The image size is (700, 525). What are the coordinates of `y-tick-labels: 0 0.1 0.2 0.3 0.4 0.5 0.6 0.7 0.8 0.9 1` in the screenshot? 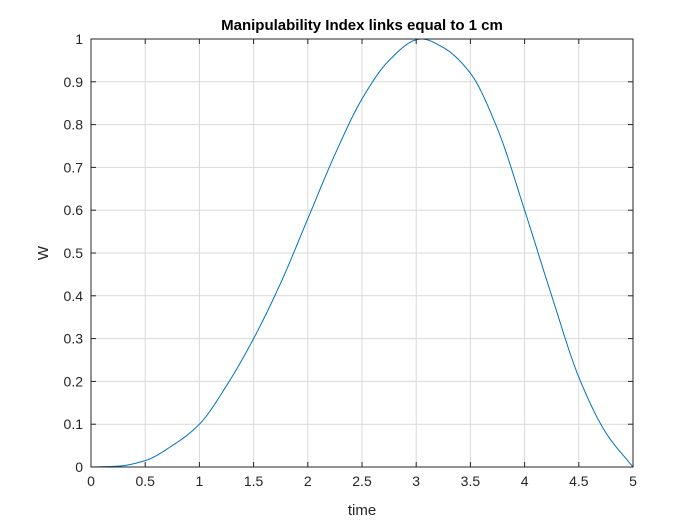 It's located at (74, 253).